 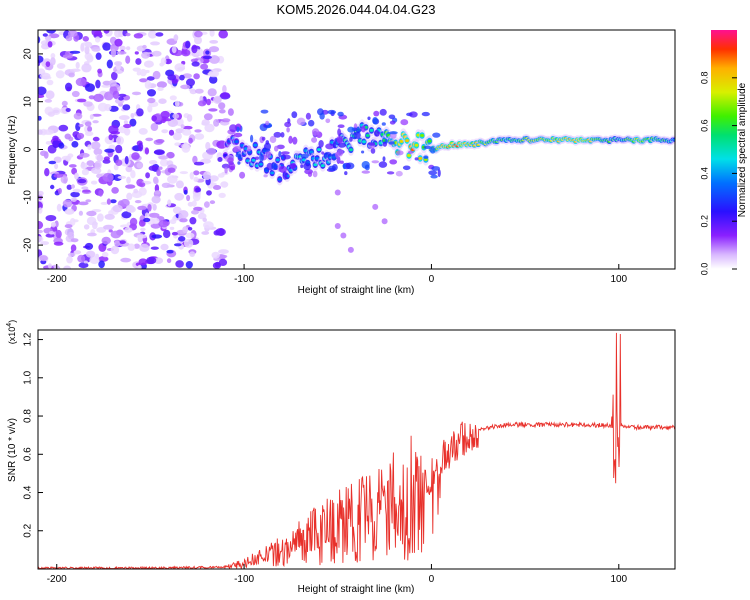 What do you see at coordinates (28, 377) in the screenshot?
I see `y-tick-label: 1.0` at bounding box center [28, 377].